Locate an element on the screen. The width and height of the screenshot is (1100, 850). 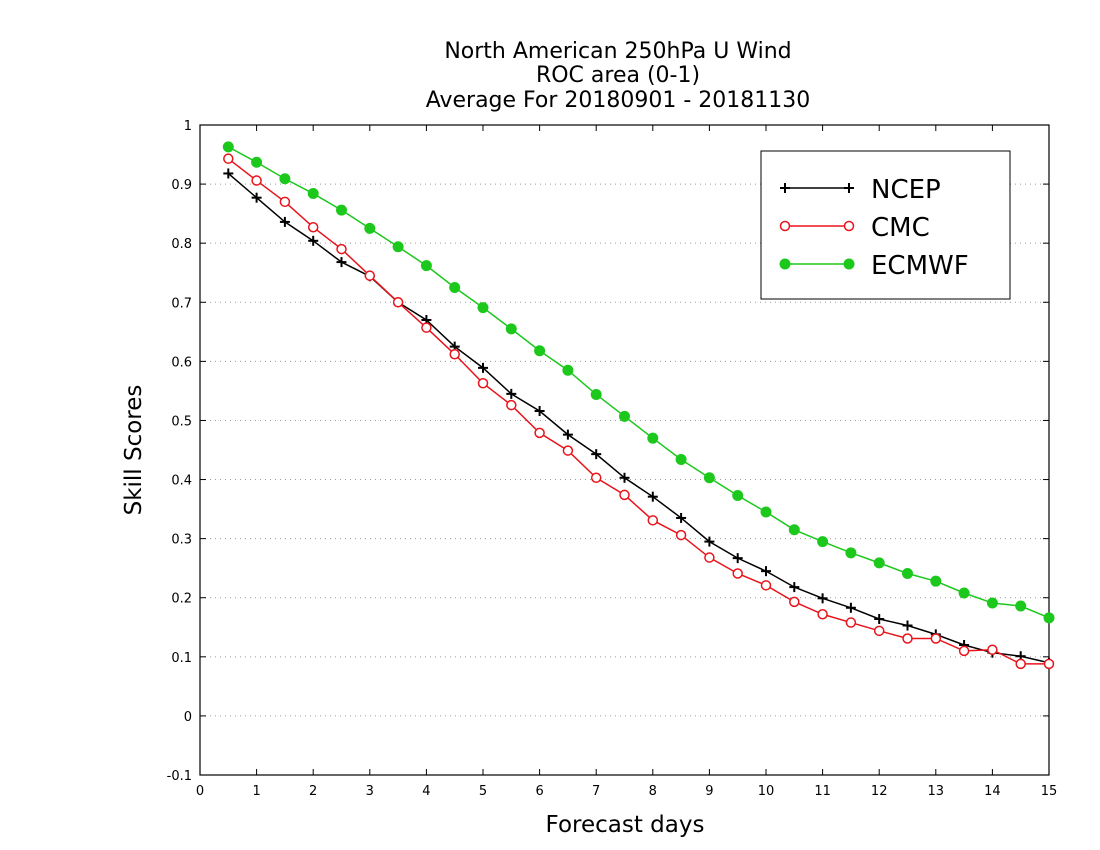
x-tick-label: 9 is located at coordinates (709, 791).